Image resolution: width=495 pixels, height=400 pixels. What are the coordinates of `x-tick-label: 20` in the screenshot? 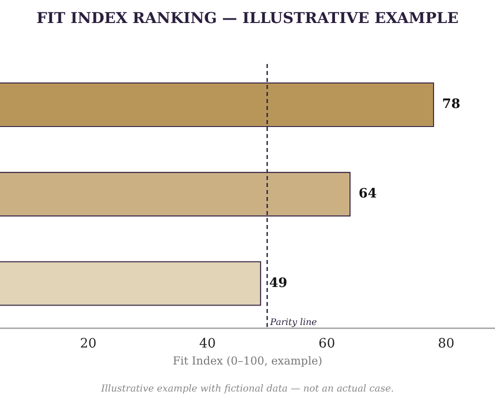 It's located at (88, 344).